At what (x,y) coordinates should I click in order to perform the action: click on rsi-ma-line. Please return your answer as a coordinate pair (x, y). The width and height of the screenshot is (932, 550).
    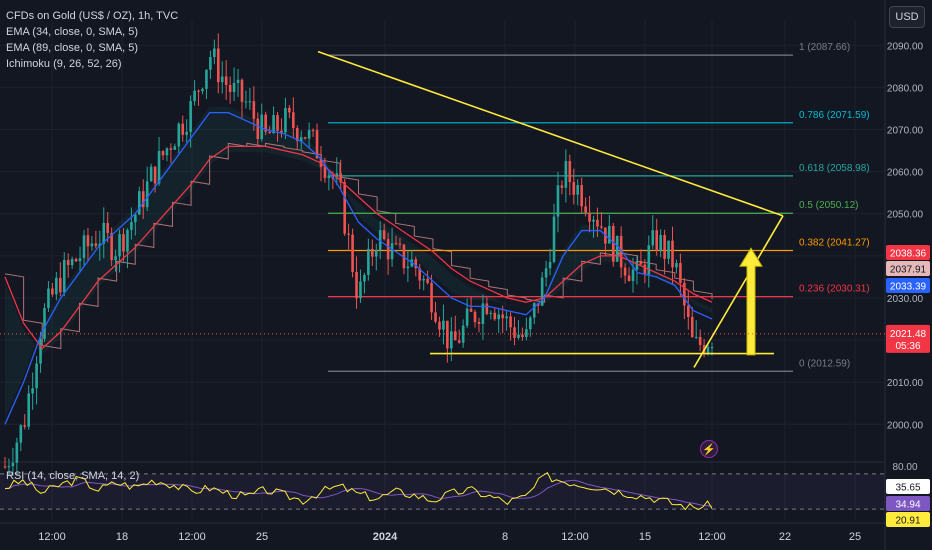
    Looking at the image, I should click on (358, 493).